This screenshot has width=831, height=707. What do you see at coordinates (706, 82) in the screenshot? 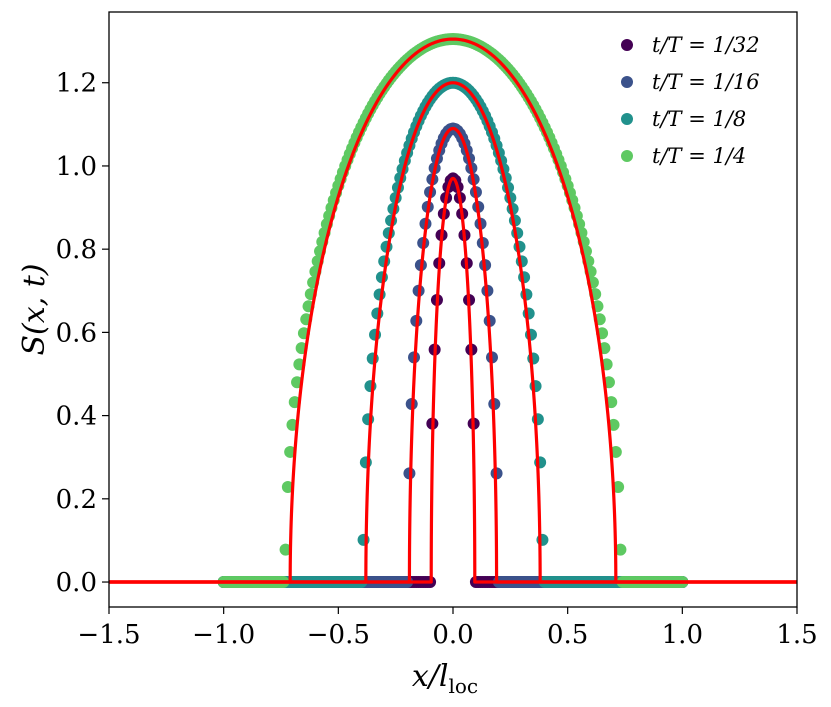
I see `legend-label: t/T = 1/16` at bounding box center [706, 82].